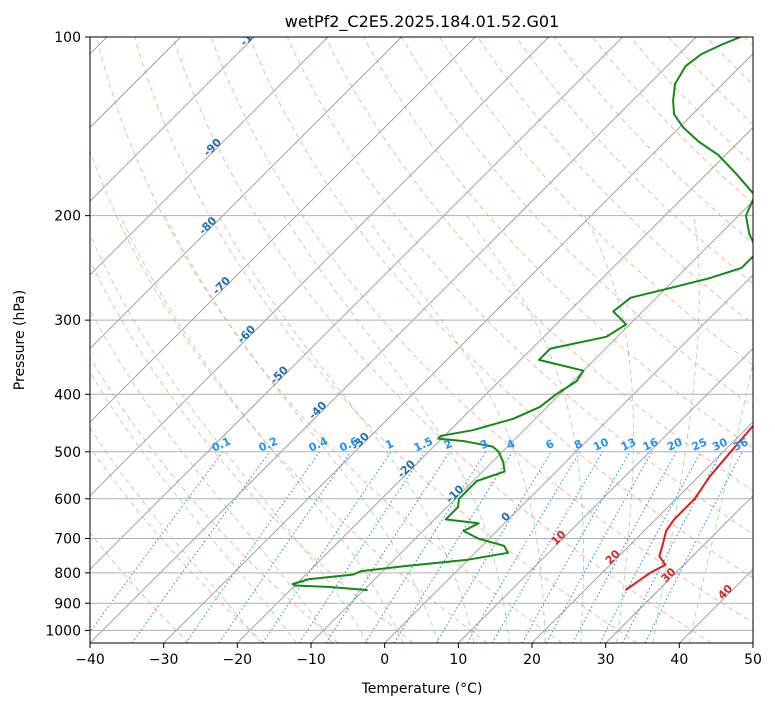  What do you see at coordinates (458, 660) in the screenshot?
I see `x-tick-label: 10` at bounding box center [458, 660].